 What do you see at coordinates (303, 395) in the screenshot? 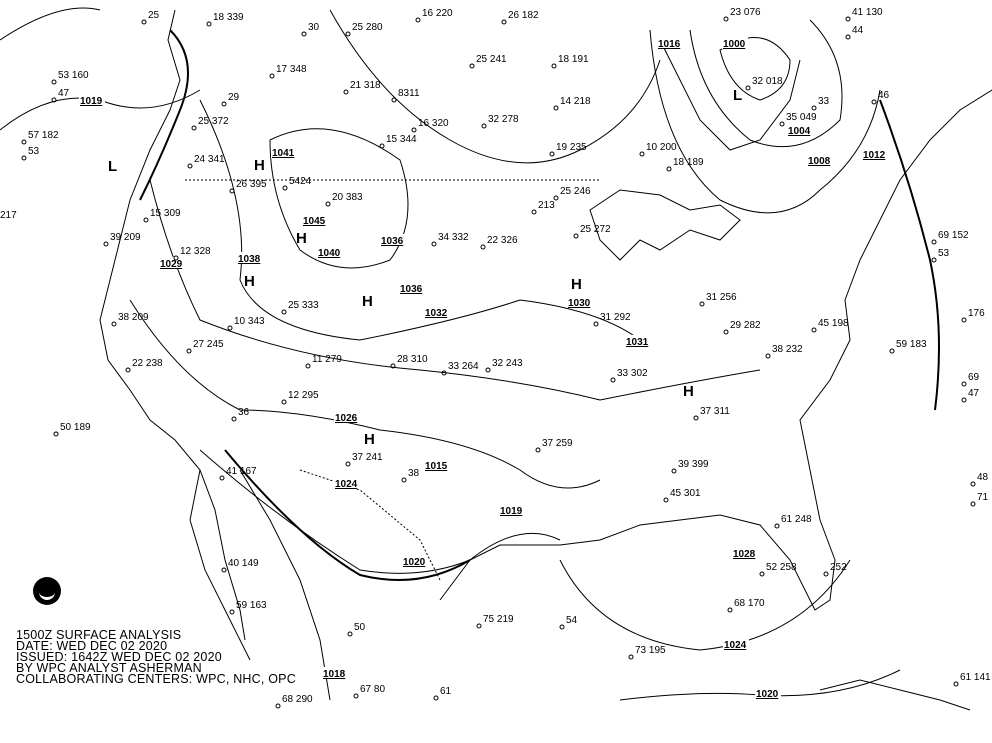
I see `station-observation: 12 295` at bounding box center [303, 395].